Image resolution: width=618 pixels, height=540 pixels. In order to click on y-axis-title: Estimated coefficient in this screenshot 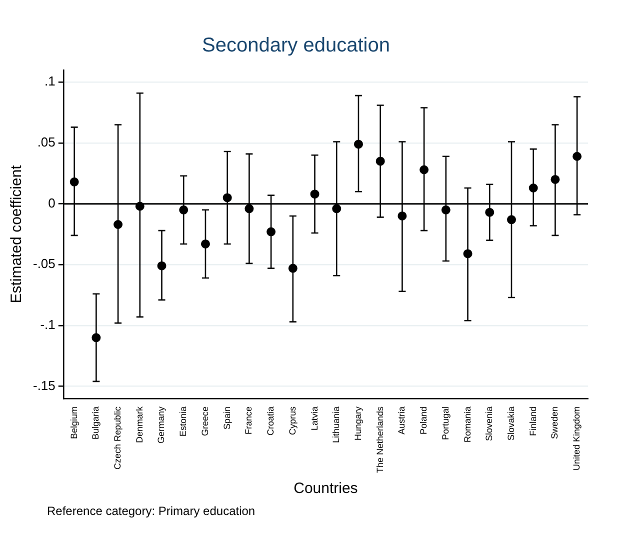, I will do `click(17, 234)`.